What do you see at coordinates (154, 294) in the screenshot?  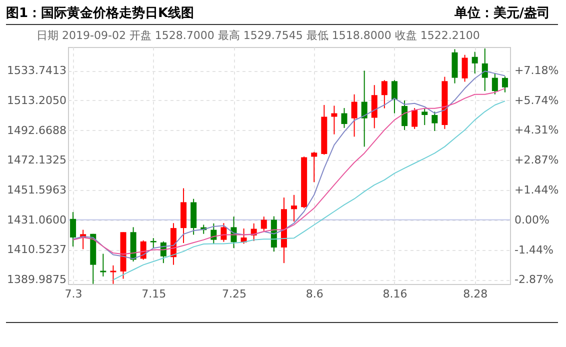 I see `x-tick-label: 7.15` at bounding box center [154, 294].